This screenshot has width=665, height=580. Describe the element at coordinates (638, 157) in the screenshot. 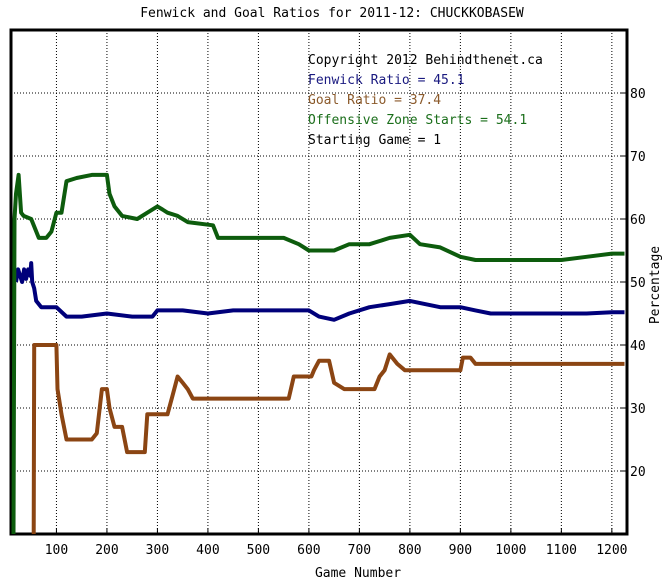

I see `y-tick-label: 70` at that location.